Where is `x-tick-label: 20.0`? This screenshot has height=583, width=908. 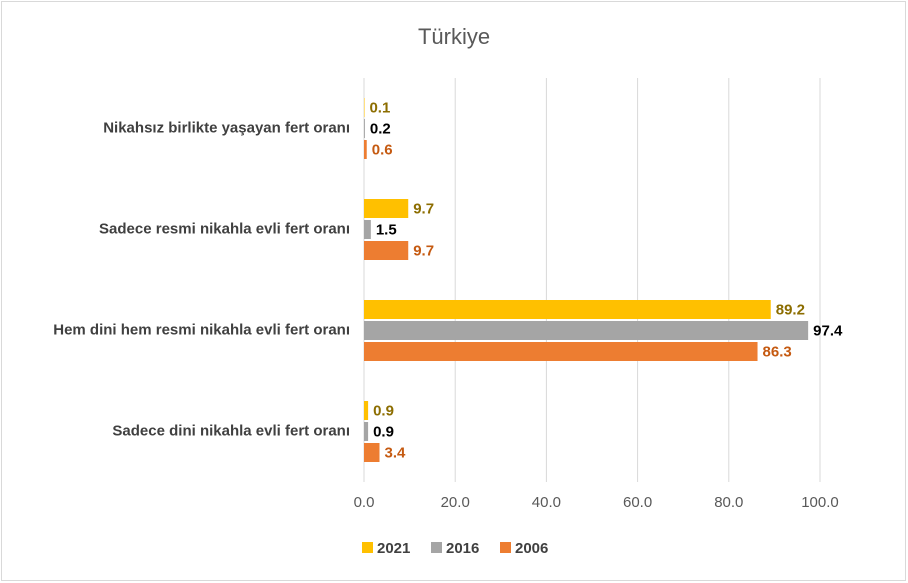 x-tick-label: 20.0 is located at coordinates (455, 502).